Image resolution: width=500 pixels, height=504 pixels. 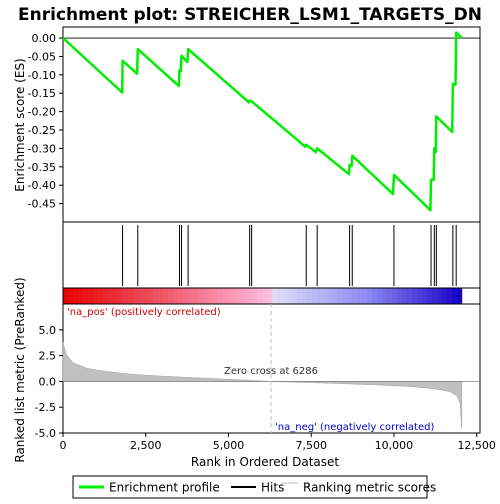 I want to click on es-ytick-label: 0.00, so click(x=44, y=38).